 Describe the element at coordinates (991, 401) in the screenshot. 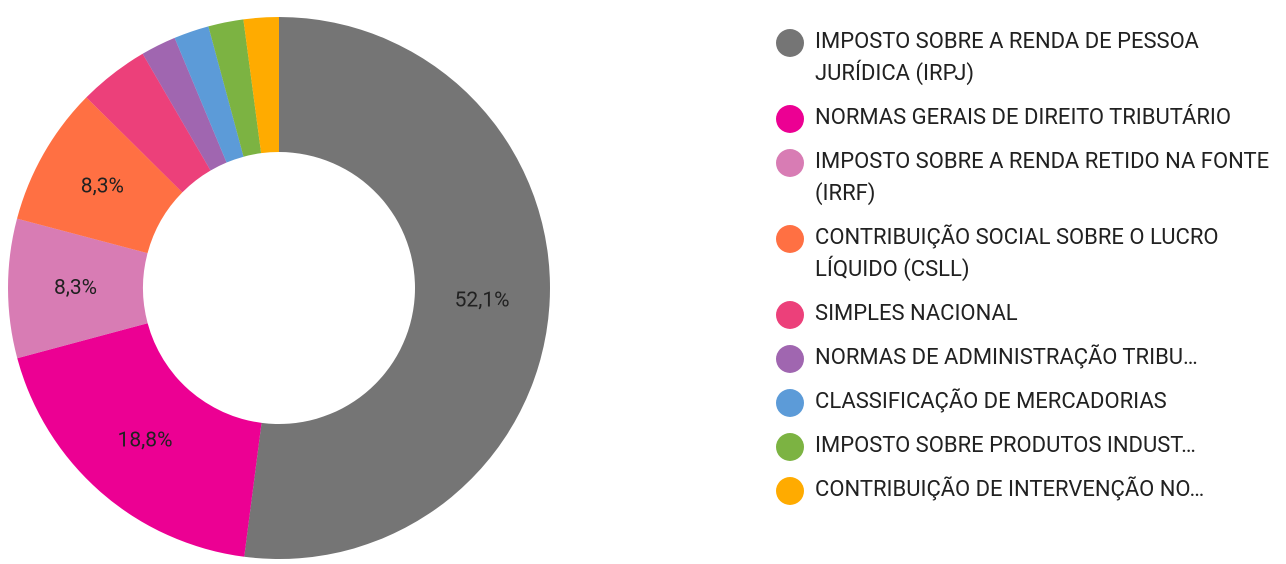

I see `legend-label: CLASSIFICAÇÃO DE MERCADORIAS` at that location.